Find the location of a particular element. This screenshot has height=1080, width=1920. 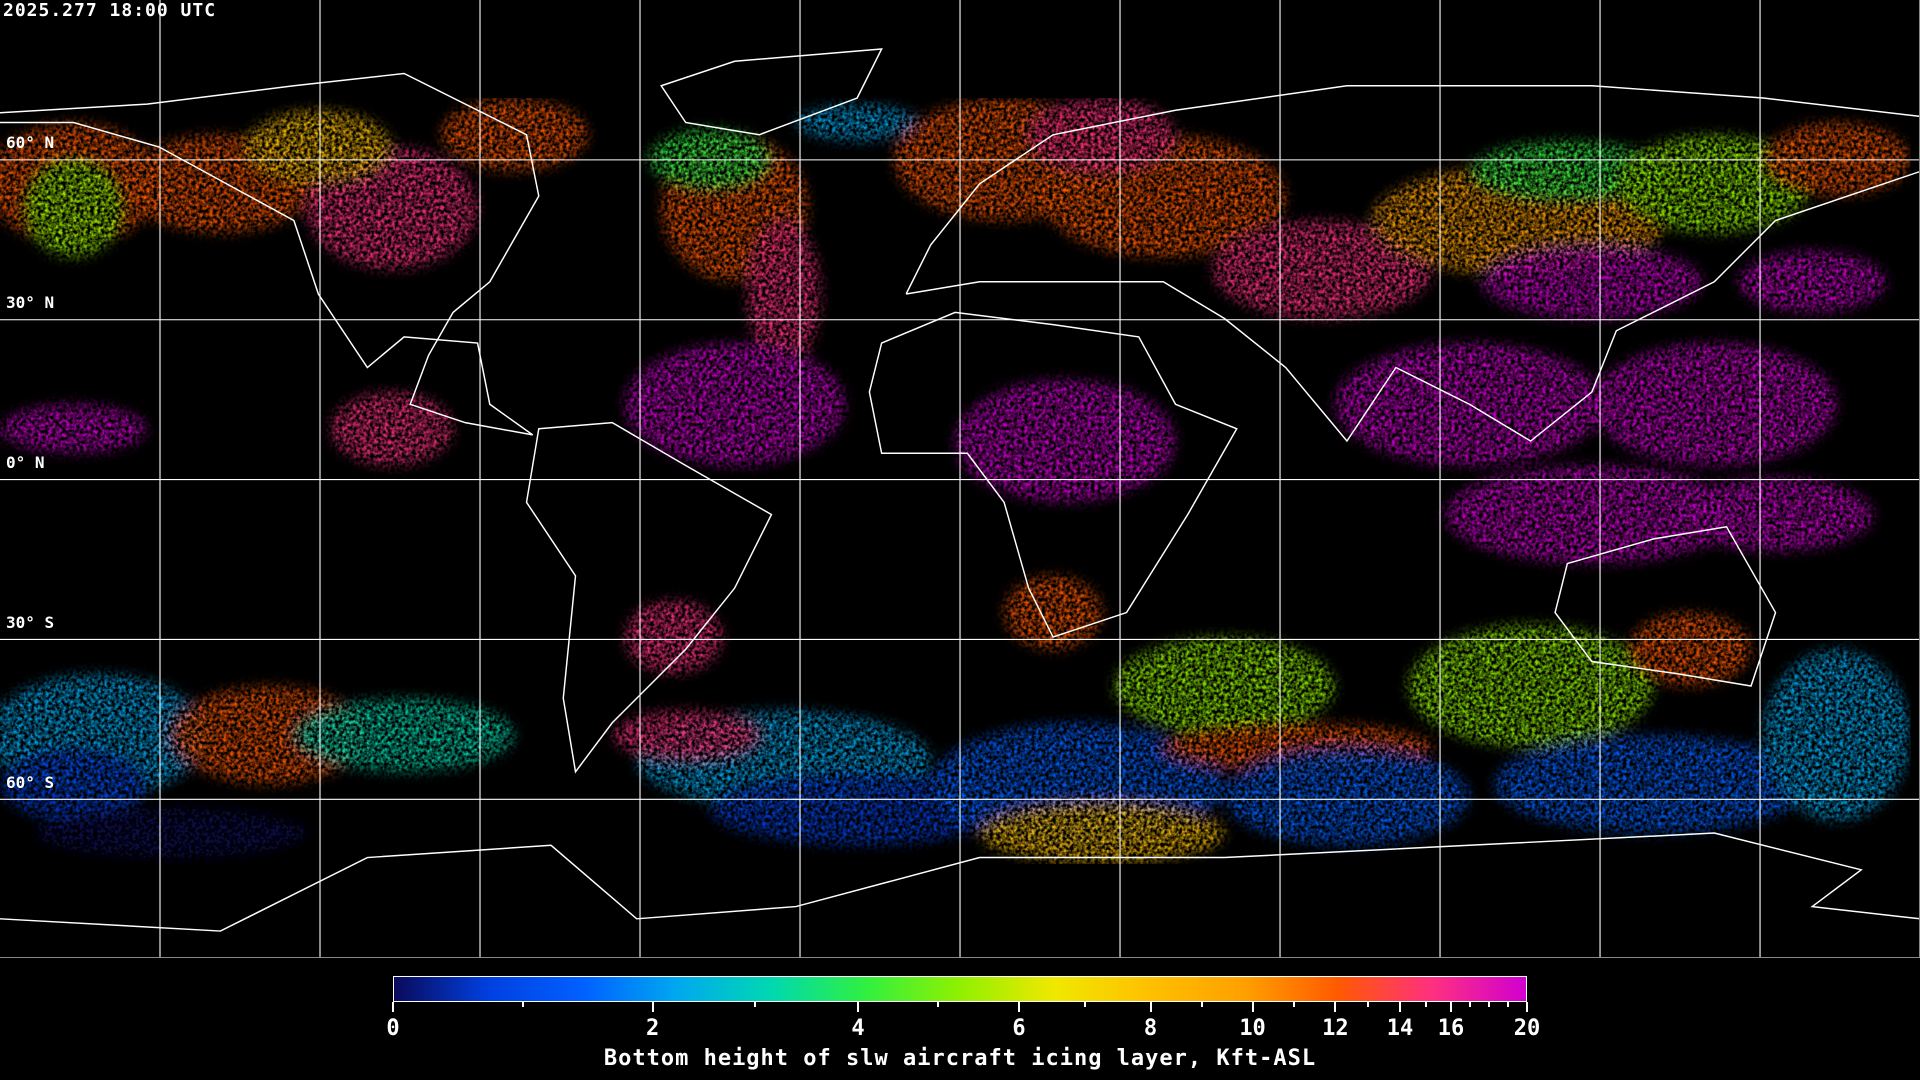

colorbar-tick-label: 10 is located at coordinates (1252, 1028).